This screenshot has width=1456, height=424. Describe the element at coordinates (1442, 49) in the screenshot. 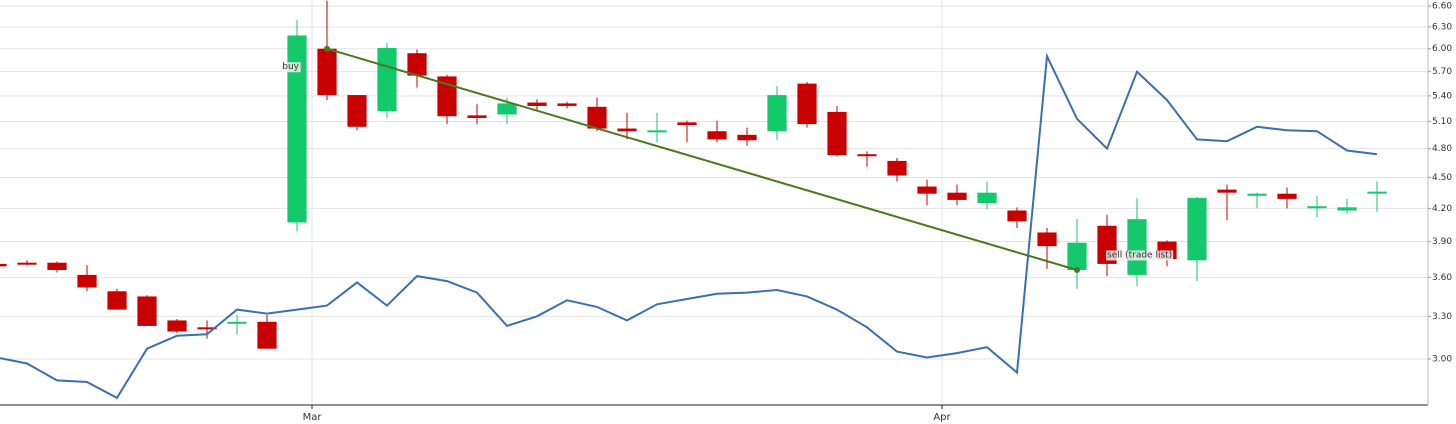

I see `y-tick-label: 6.00` at that location.